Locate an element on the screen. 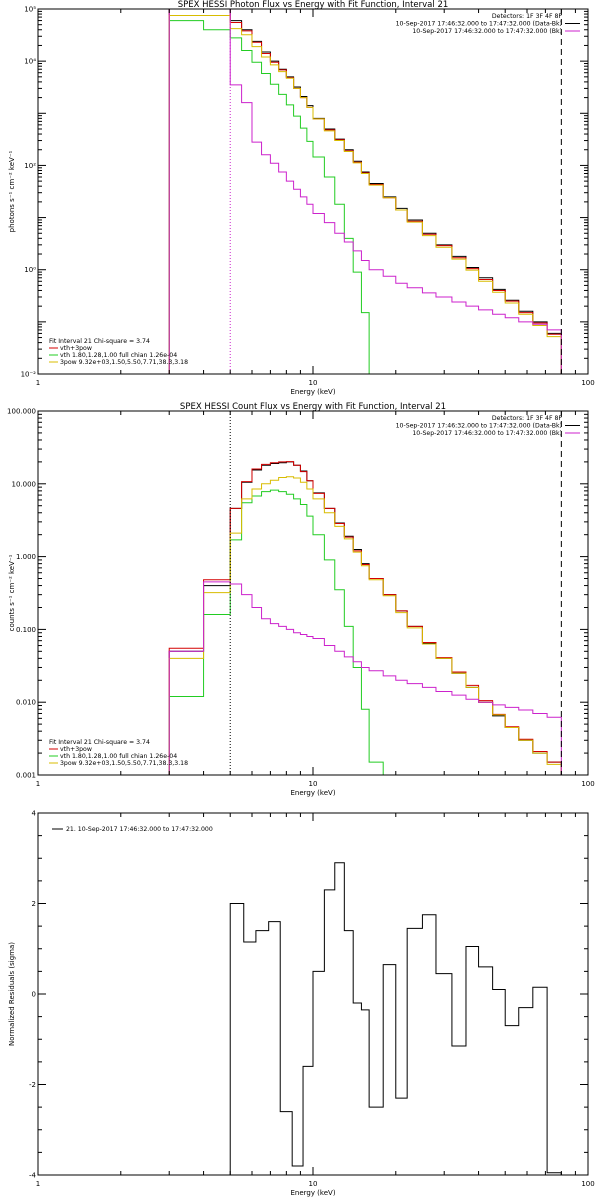 This screenshot has height=1200, width=600. y-tick-label: -4 is located at coordinates (33, 1176).